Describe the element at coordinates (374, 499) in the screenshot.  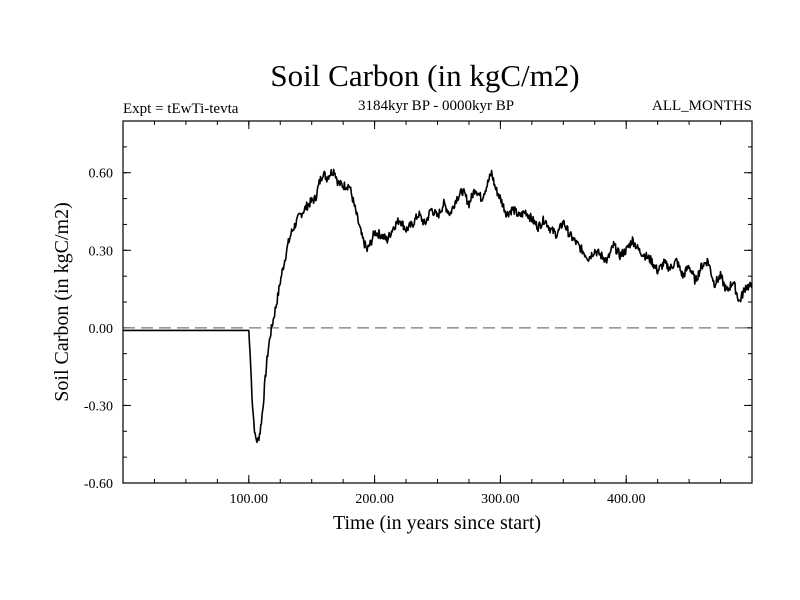
I see `x-tick-label: 200.00` at that location.